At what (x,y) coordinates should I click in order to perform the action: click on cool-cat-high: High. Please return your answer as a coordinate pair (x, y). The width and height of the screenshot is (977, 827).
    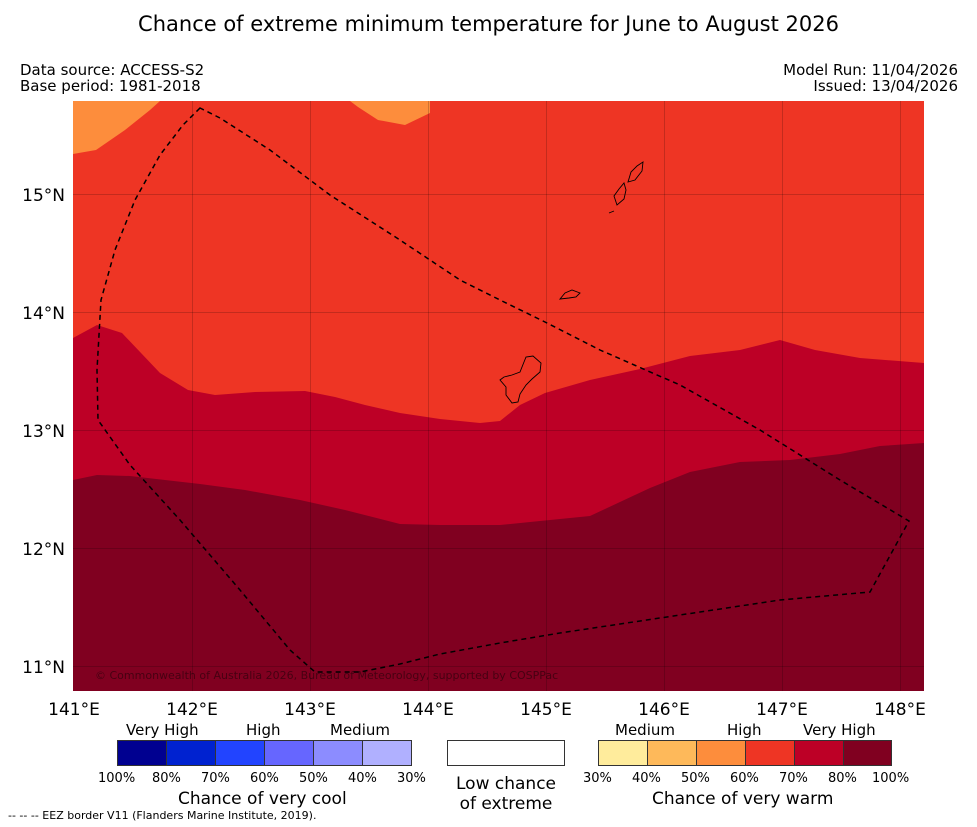
    Looking at the image, I should click on (263, 730).